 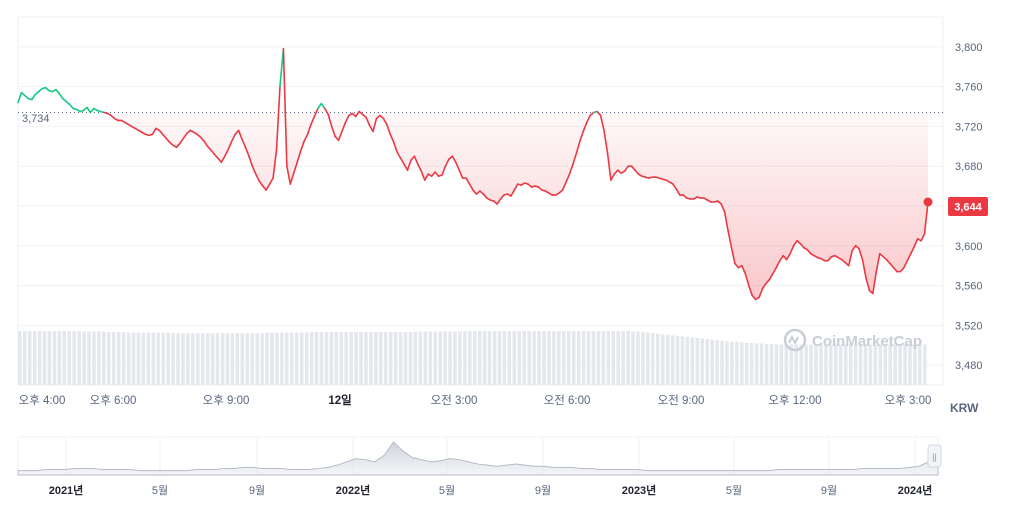 What do you see at coordinates (66, 490) in the screenshot?
I see `navigator-label: 2021년` at bounding box center [66, 490].